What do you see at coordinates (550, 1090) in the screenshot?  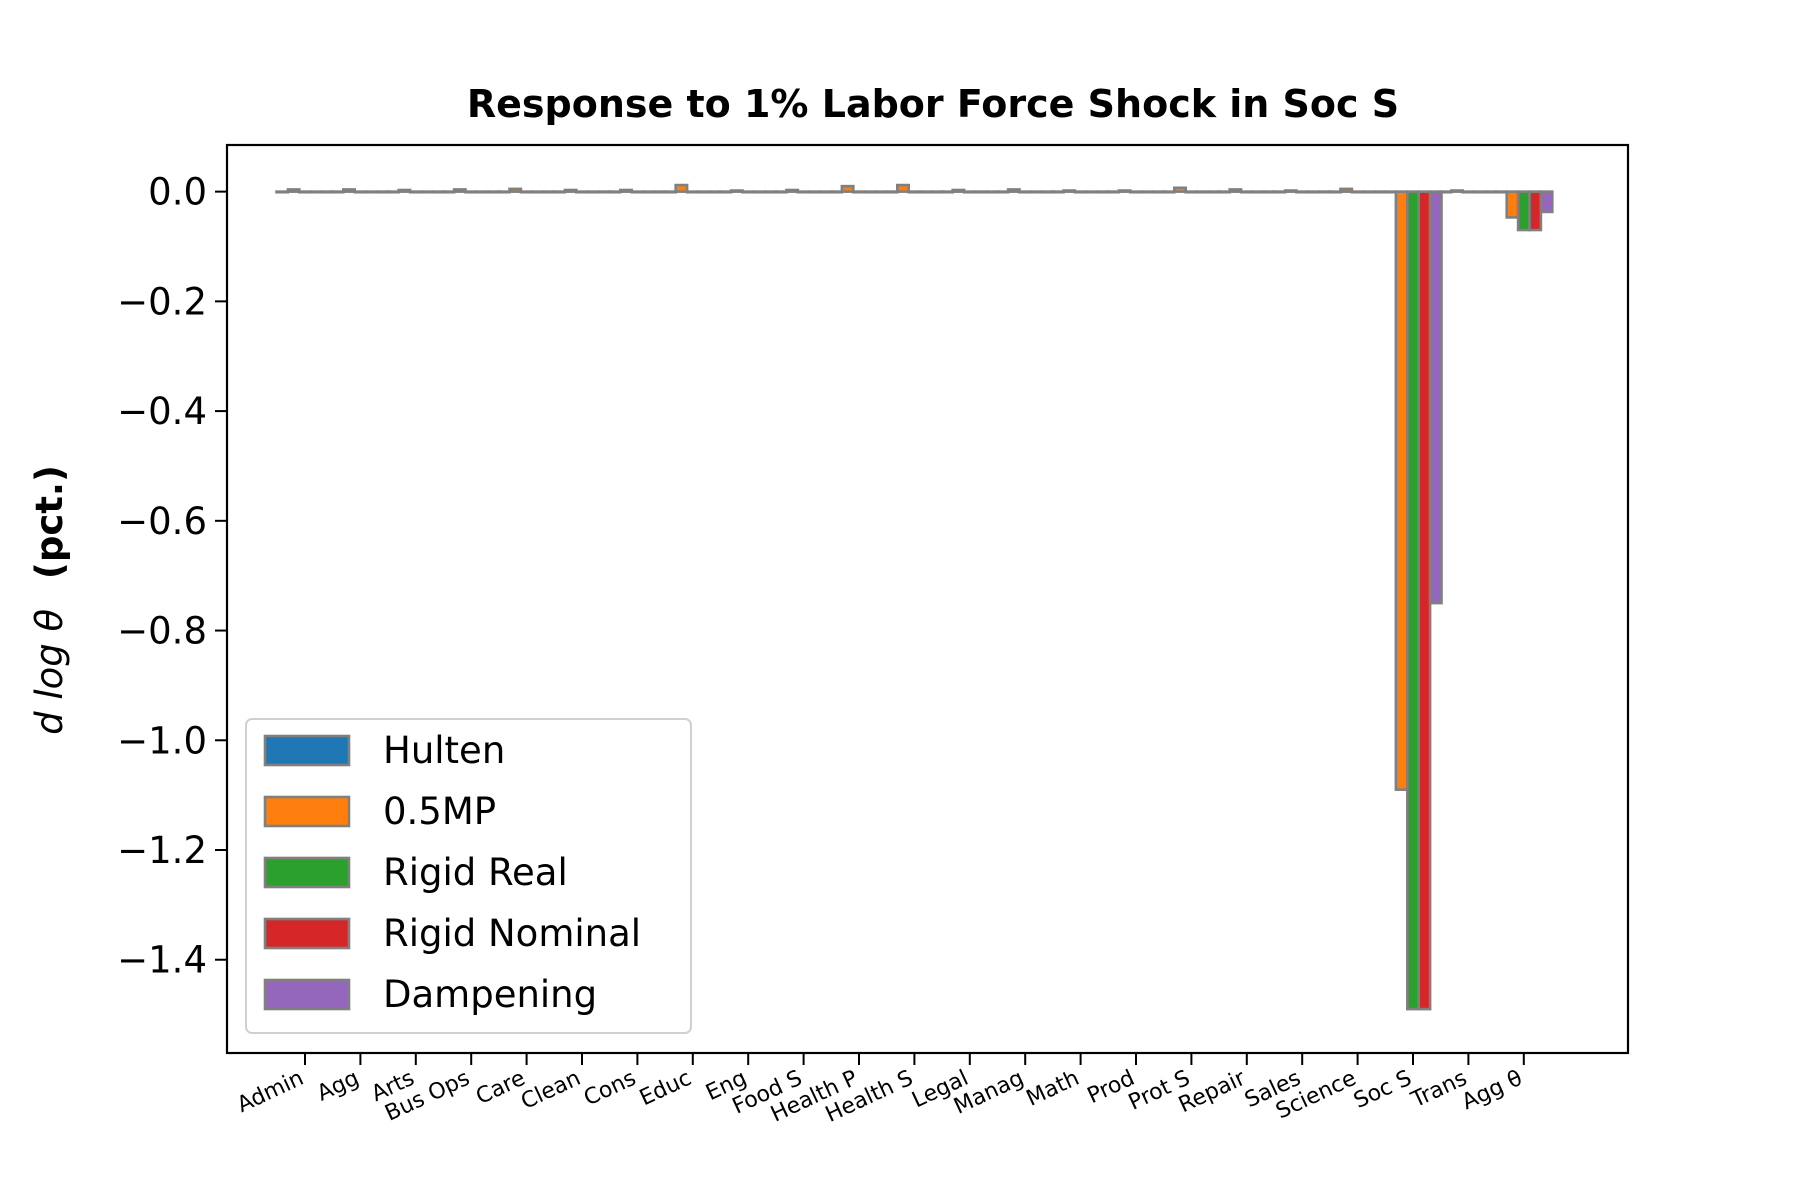 I see `x-tick-label-5: Clean` at bounding box center [550, 1090].